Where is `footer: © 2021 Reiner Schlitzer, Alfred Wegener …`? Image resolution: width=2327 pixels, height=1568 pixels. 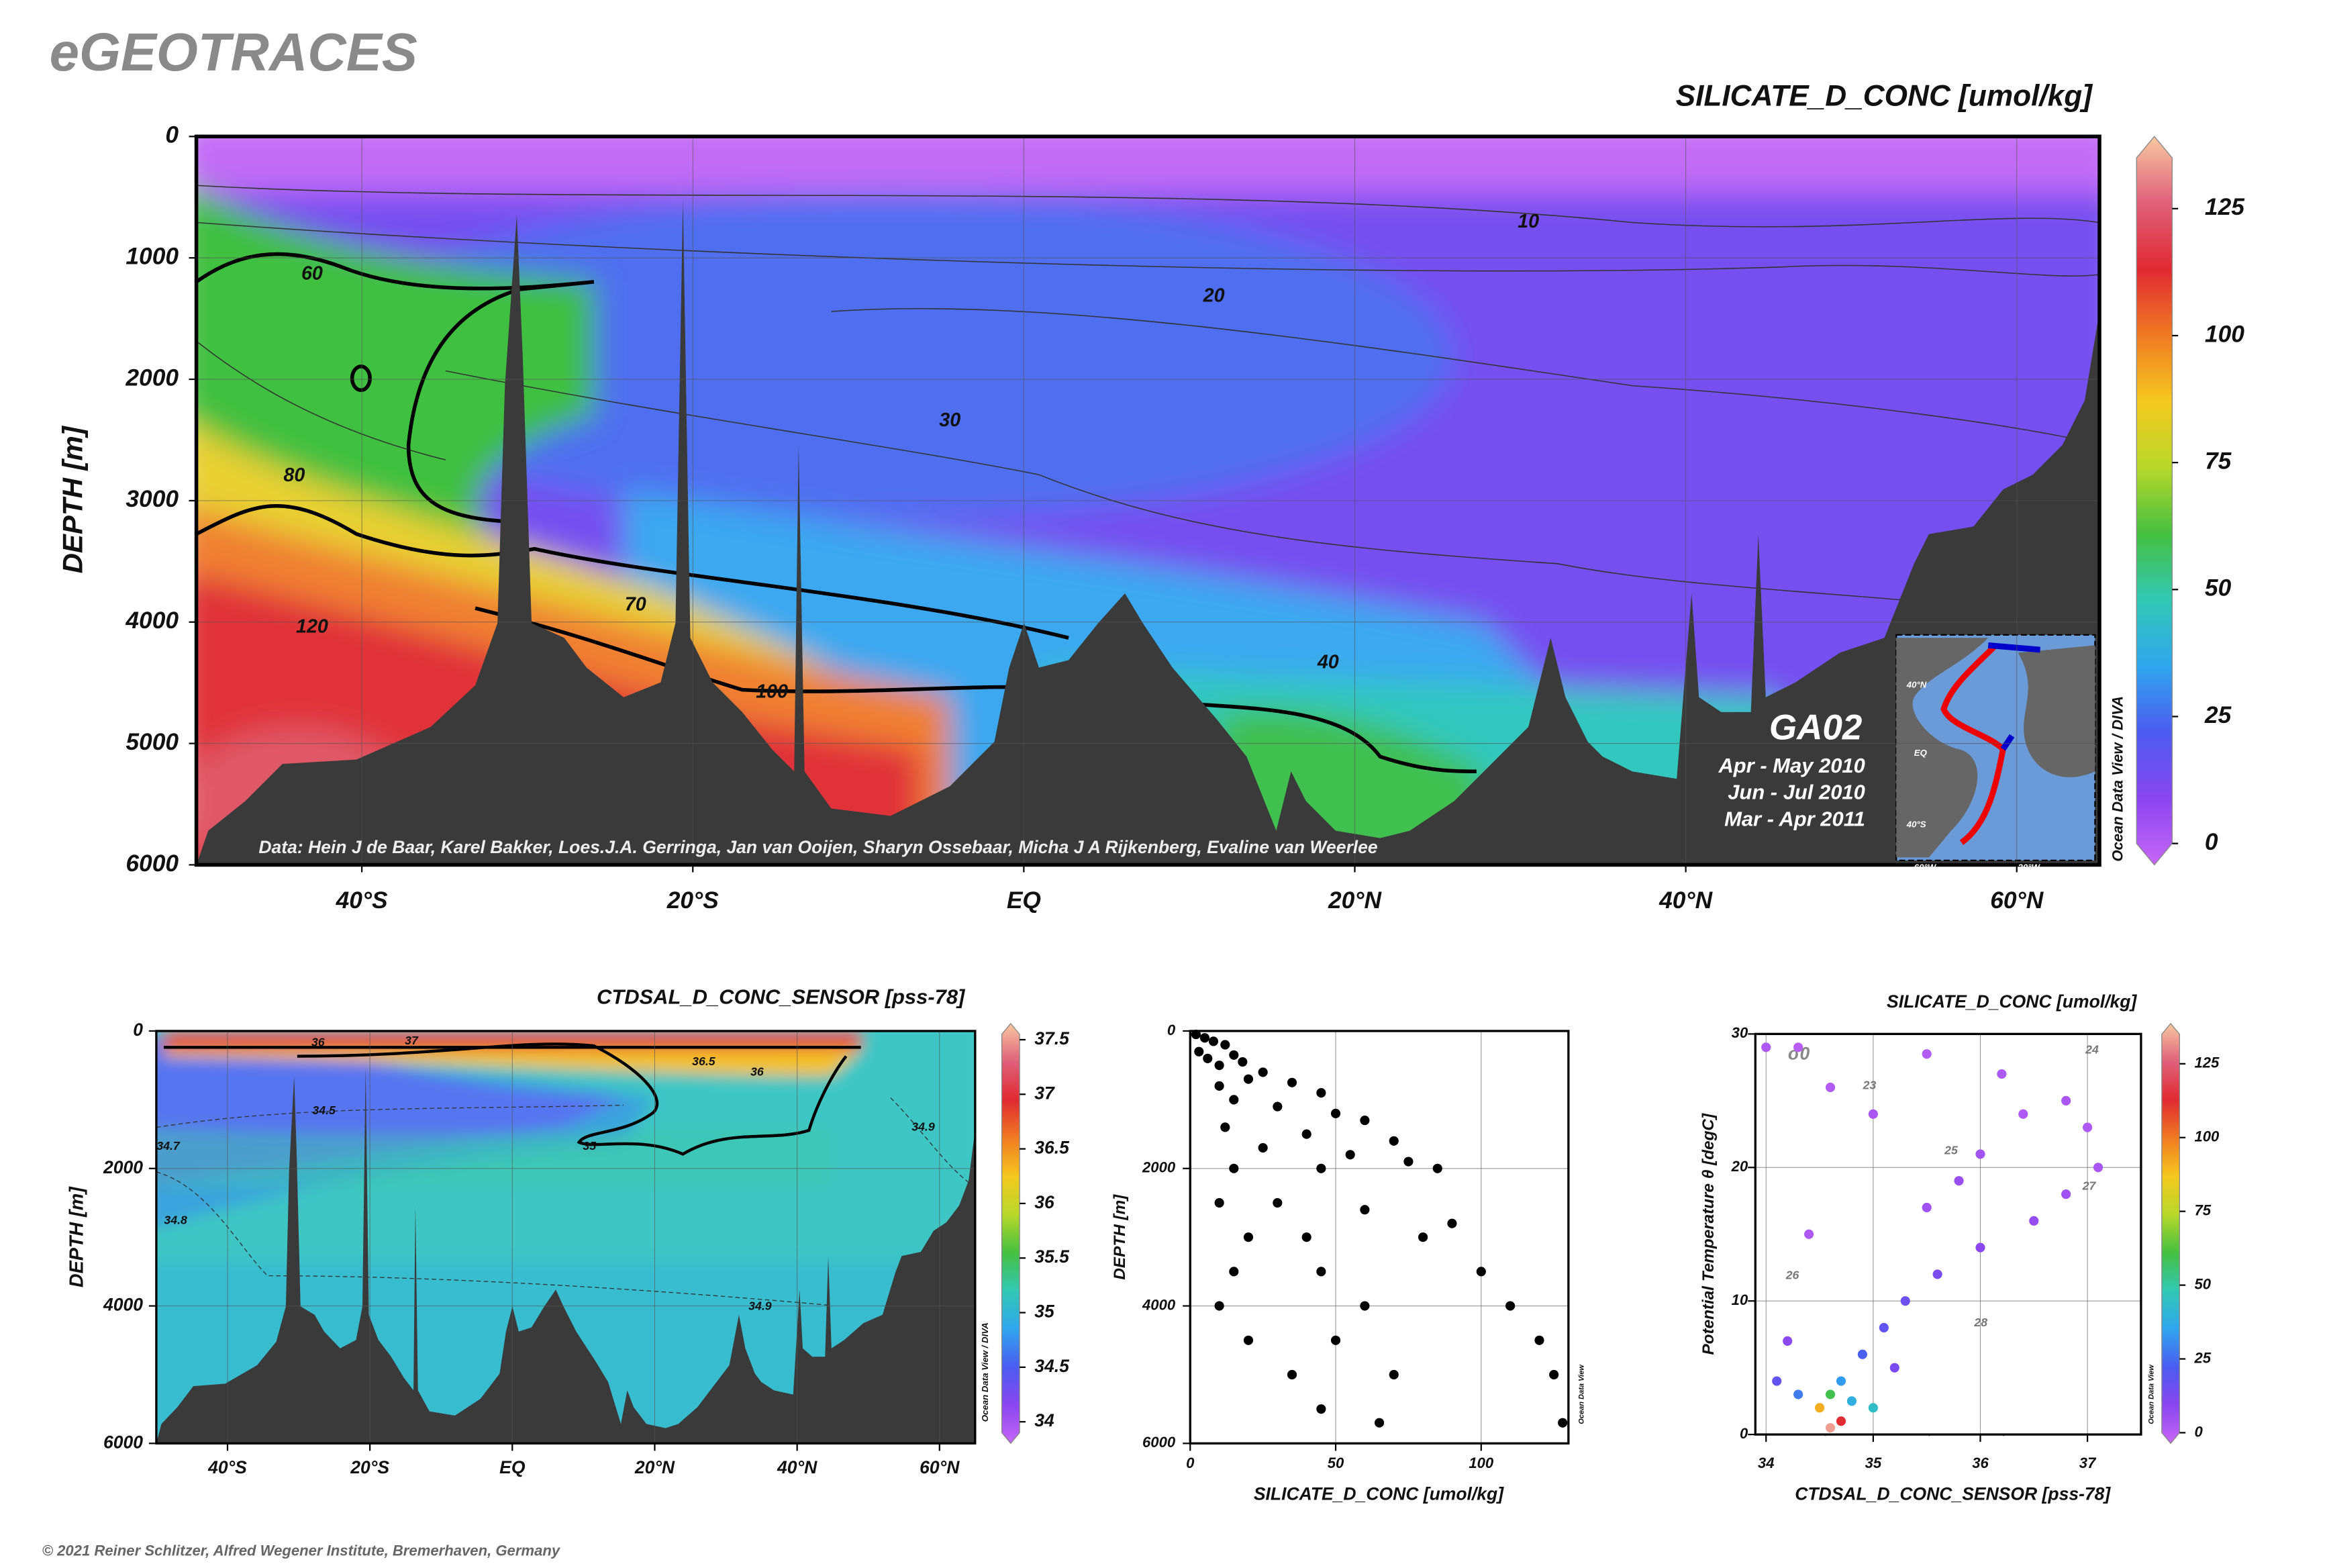 footer: © 2021 Reiner Schlitzer, Alfred Wegener … is located at coordinates (301, 1551).